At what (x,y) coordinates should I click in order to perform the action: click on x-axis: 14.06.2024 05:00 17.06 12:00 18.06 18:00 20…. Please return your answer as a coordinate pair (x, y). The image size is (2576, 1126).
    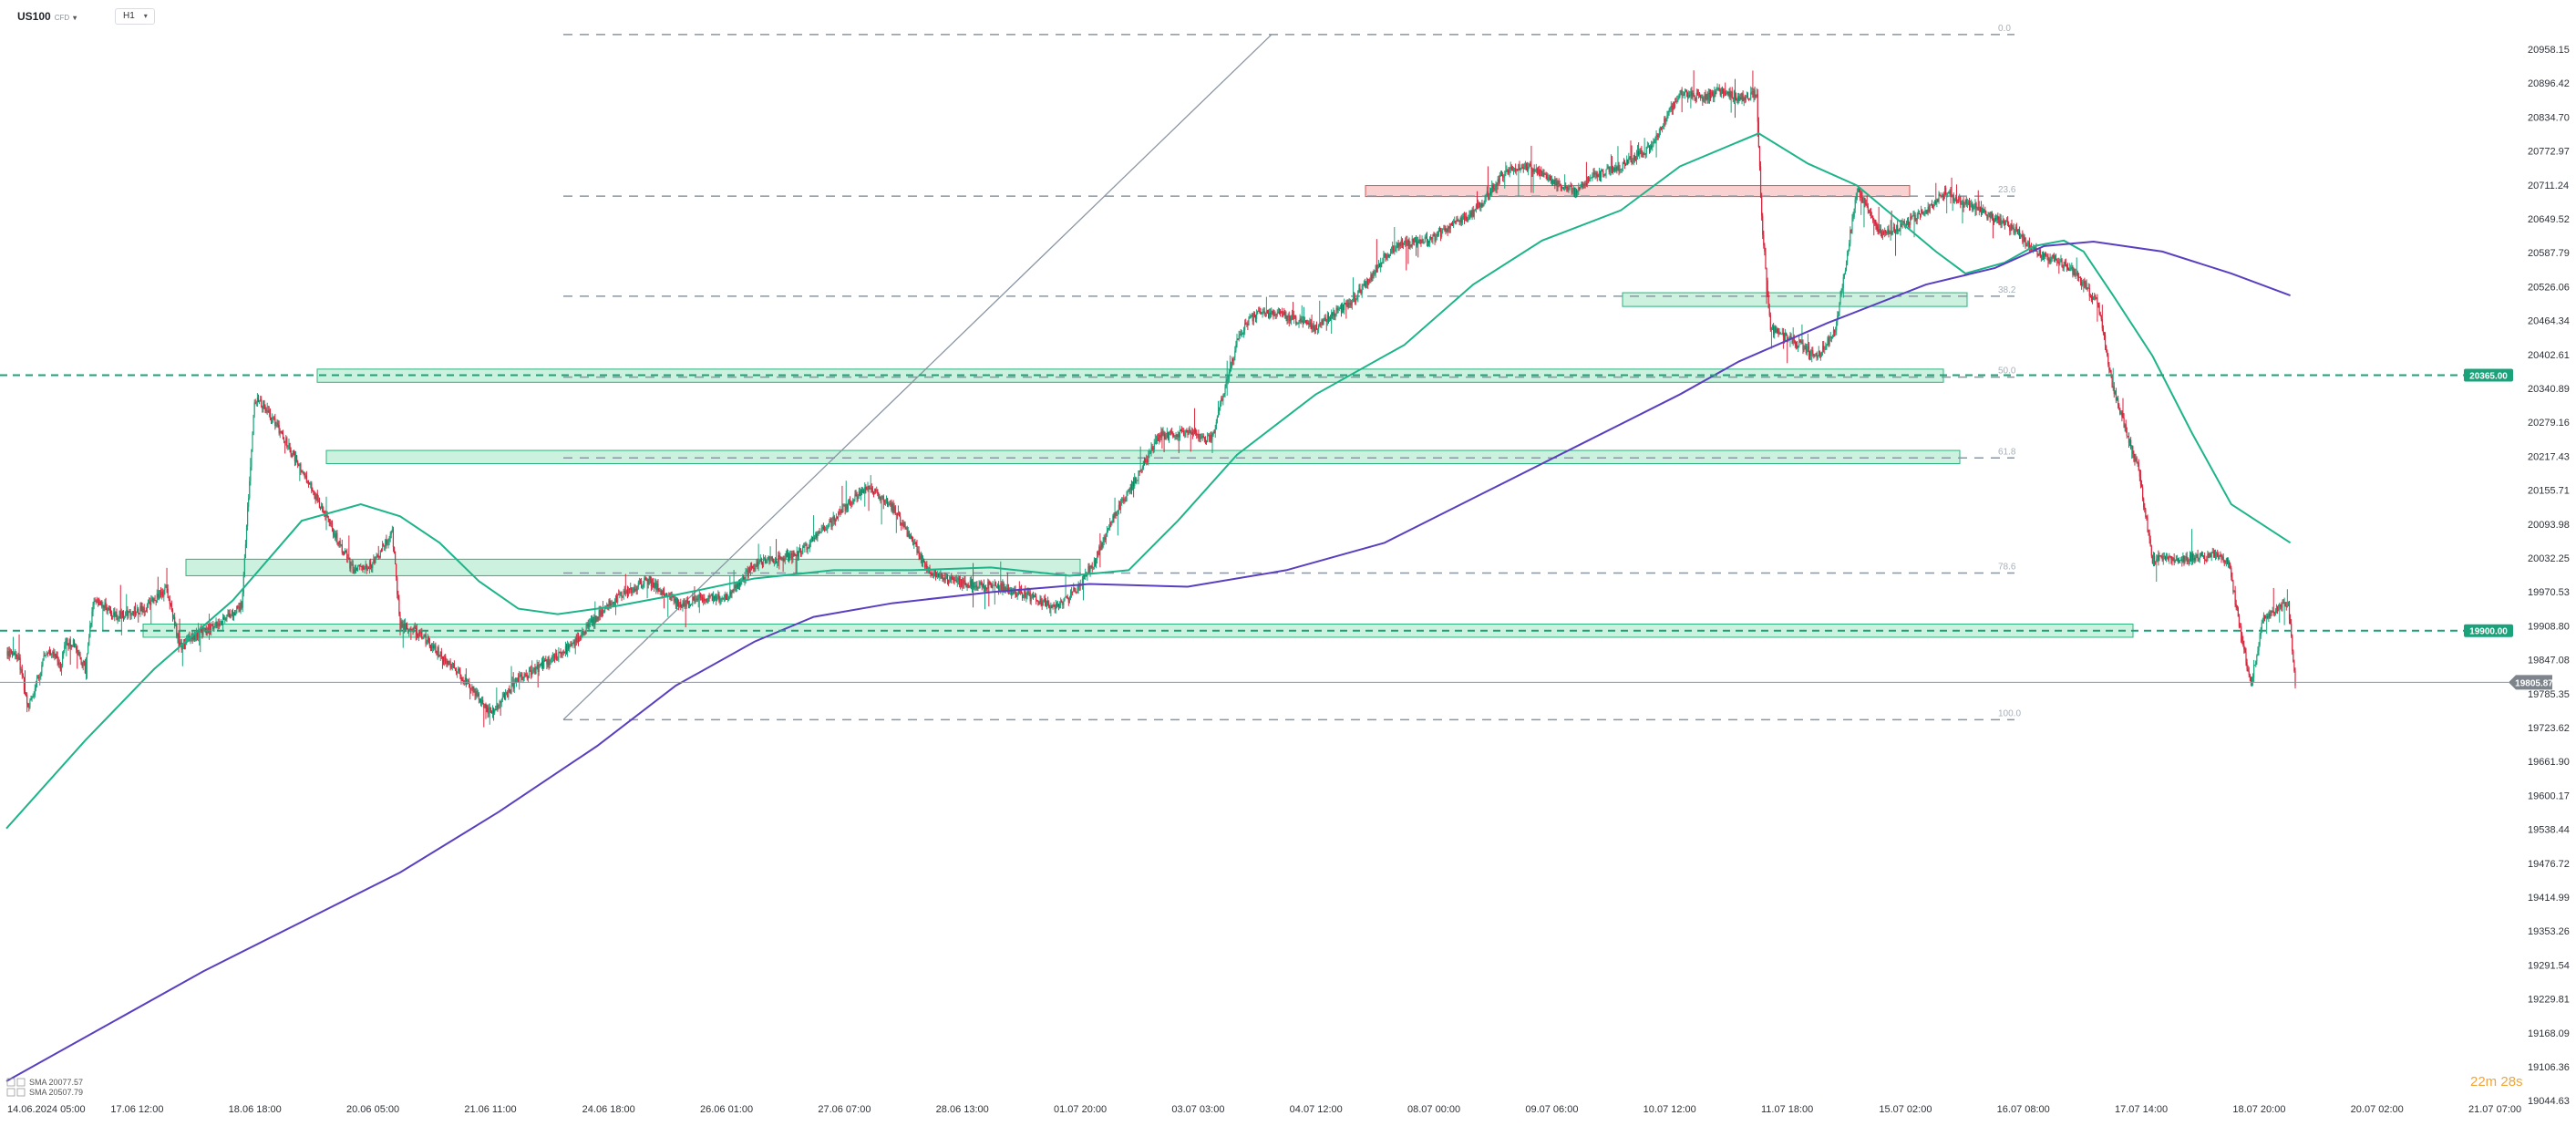
    Looking at the image, I should click on (1264, 1109).